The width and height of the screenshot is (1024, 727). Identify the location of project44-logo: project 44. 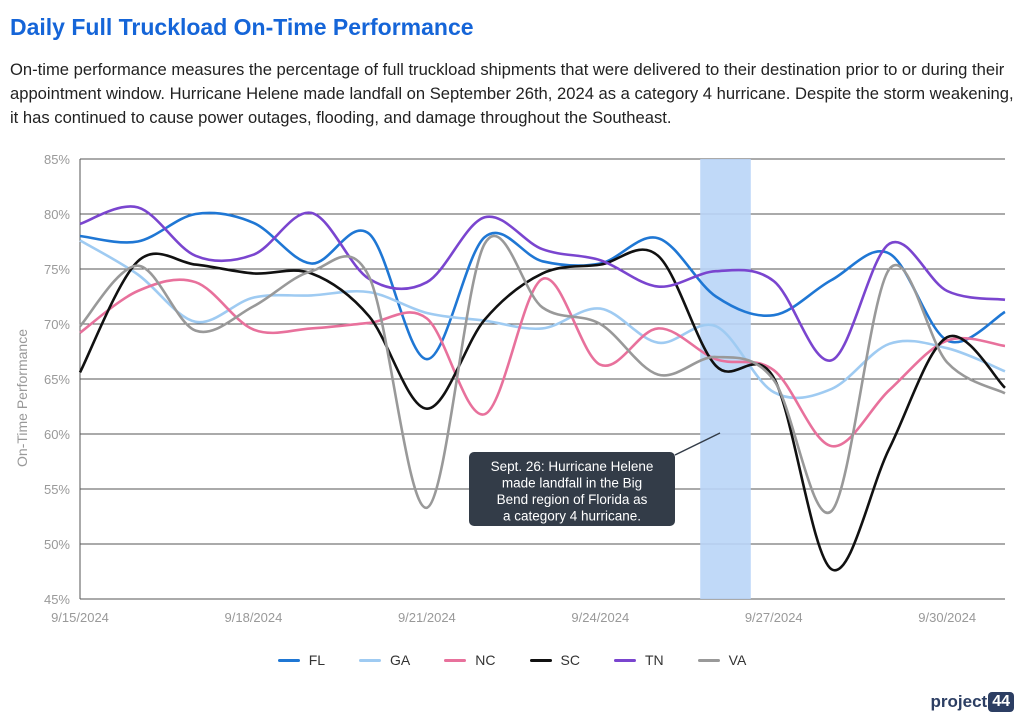
(972, 702).